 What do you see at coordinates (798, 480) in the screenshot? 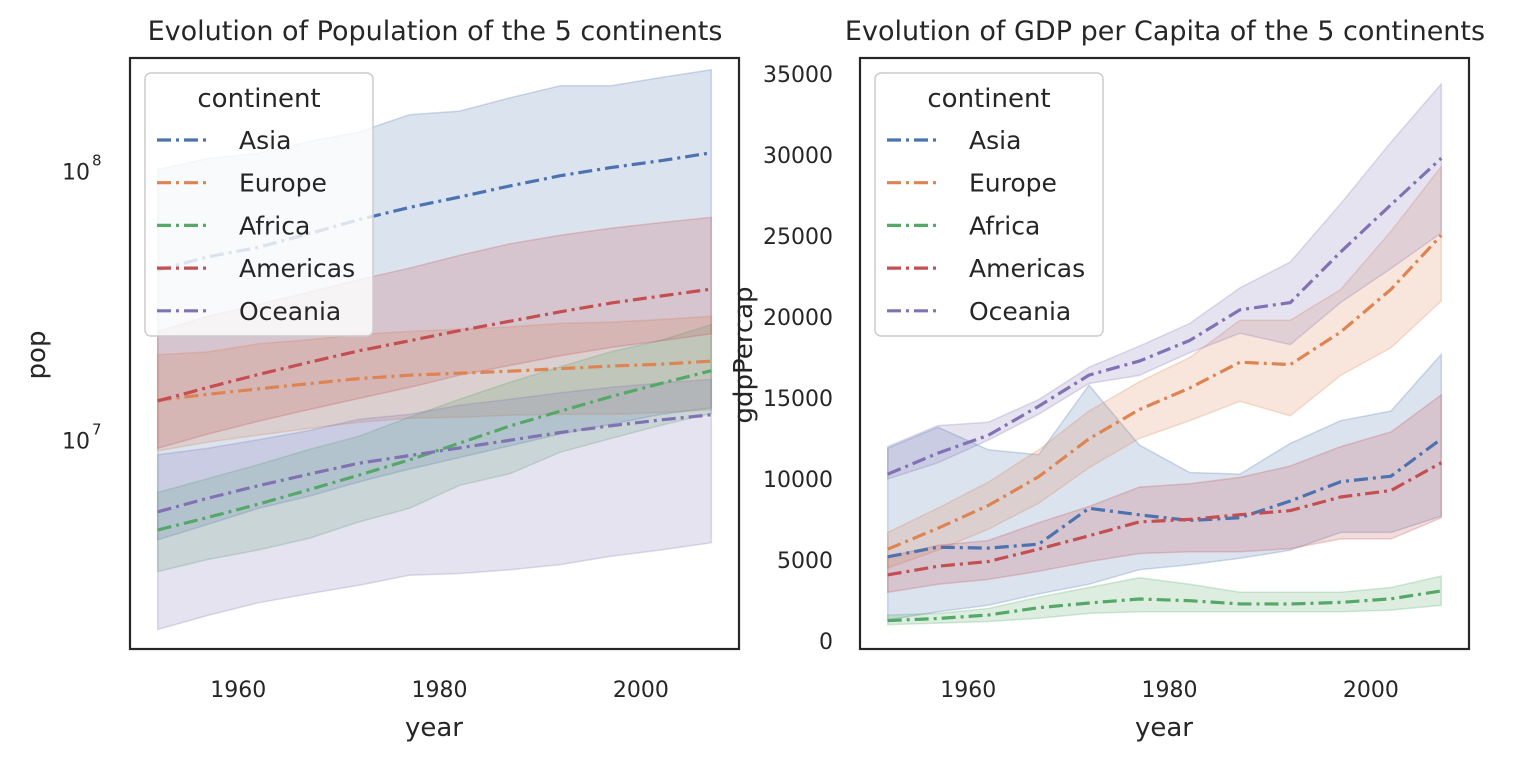
I see `y-tick-label: 10000` at bounding box center [798, 480].